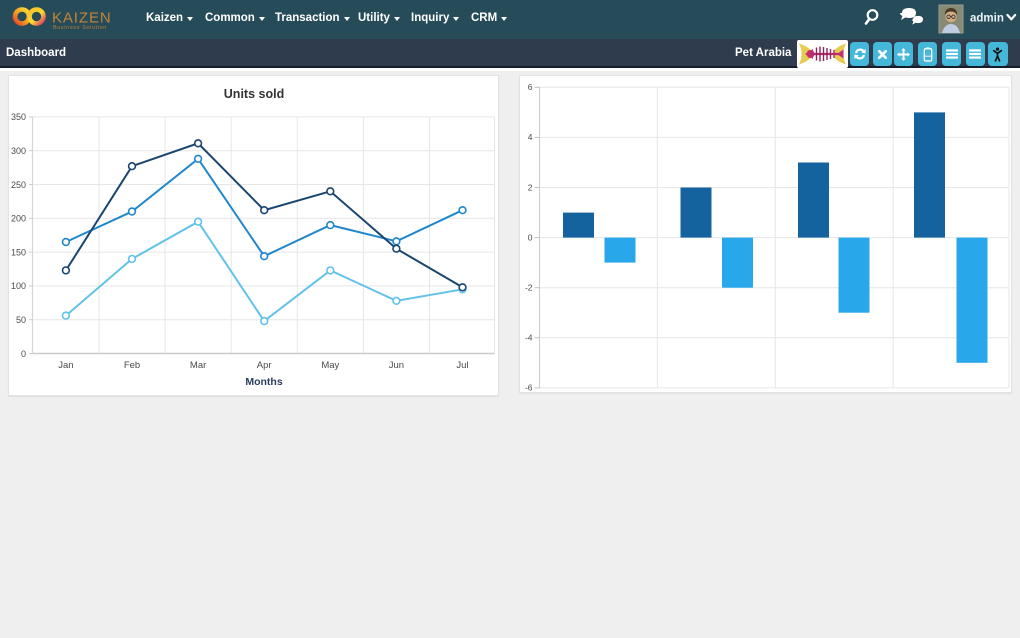 The width and height of the screenshot is (1020, 638). Describe the element at coordinates (987, 19) in the screenshot. I see `svg-text: admin` at that location.